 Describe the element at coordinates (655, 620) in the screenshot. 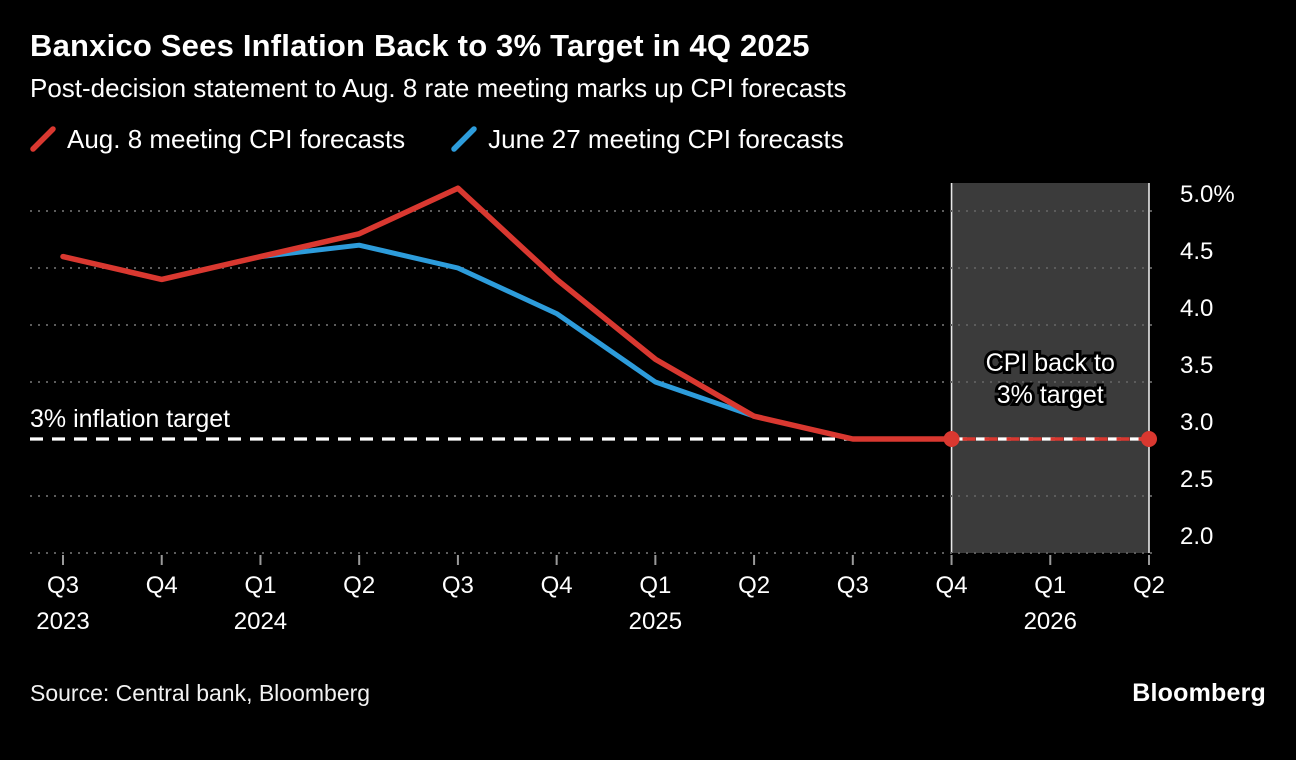

I see `svg-text: 2025` at that location.